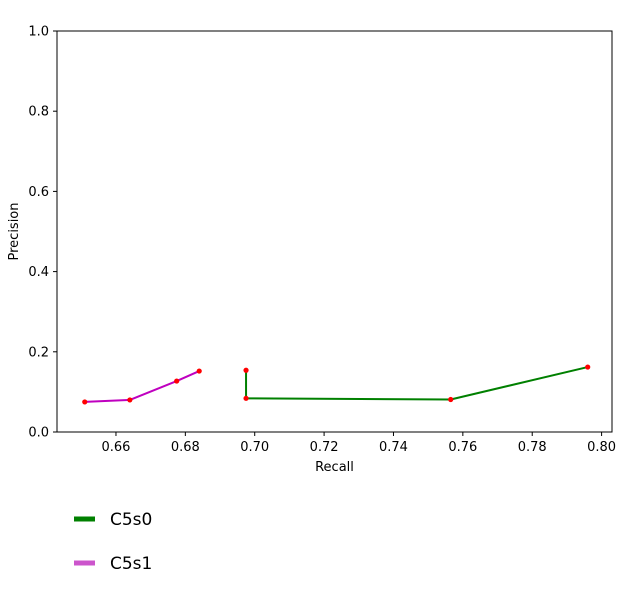 The height and width of the screenshot is (600, 629). Describe the element at coordinates (185, 447) in the screenshot. I see `x-tick-label: 0.68` at that location.